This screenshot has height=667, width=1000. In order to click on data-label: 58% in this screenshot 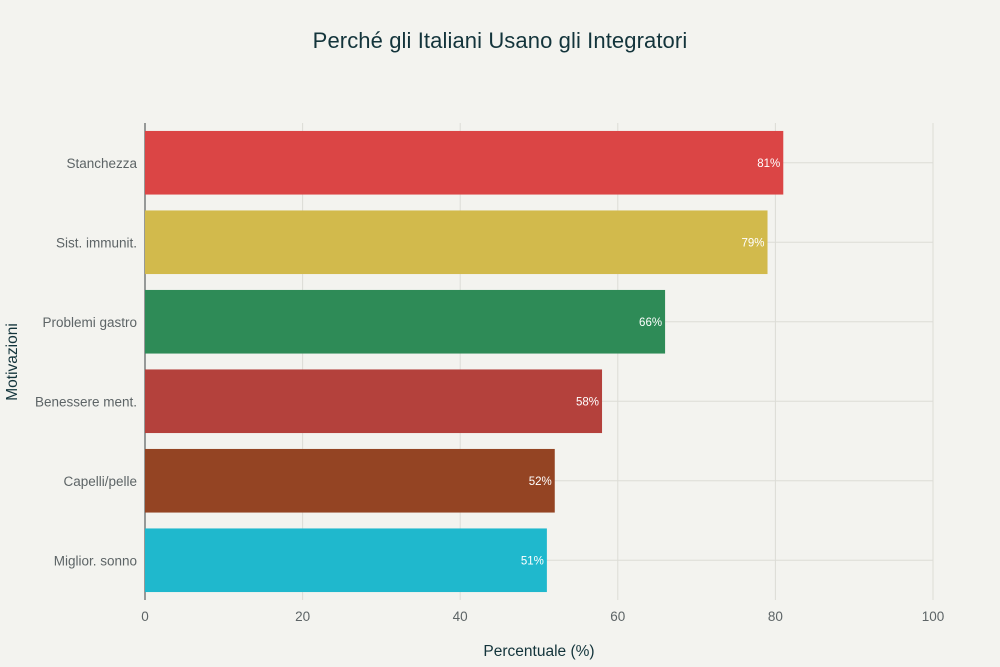, I will do `click(587, 402)`.